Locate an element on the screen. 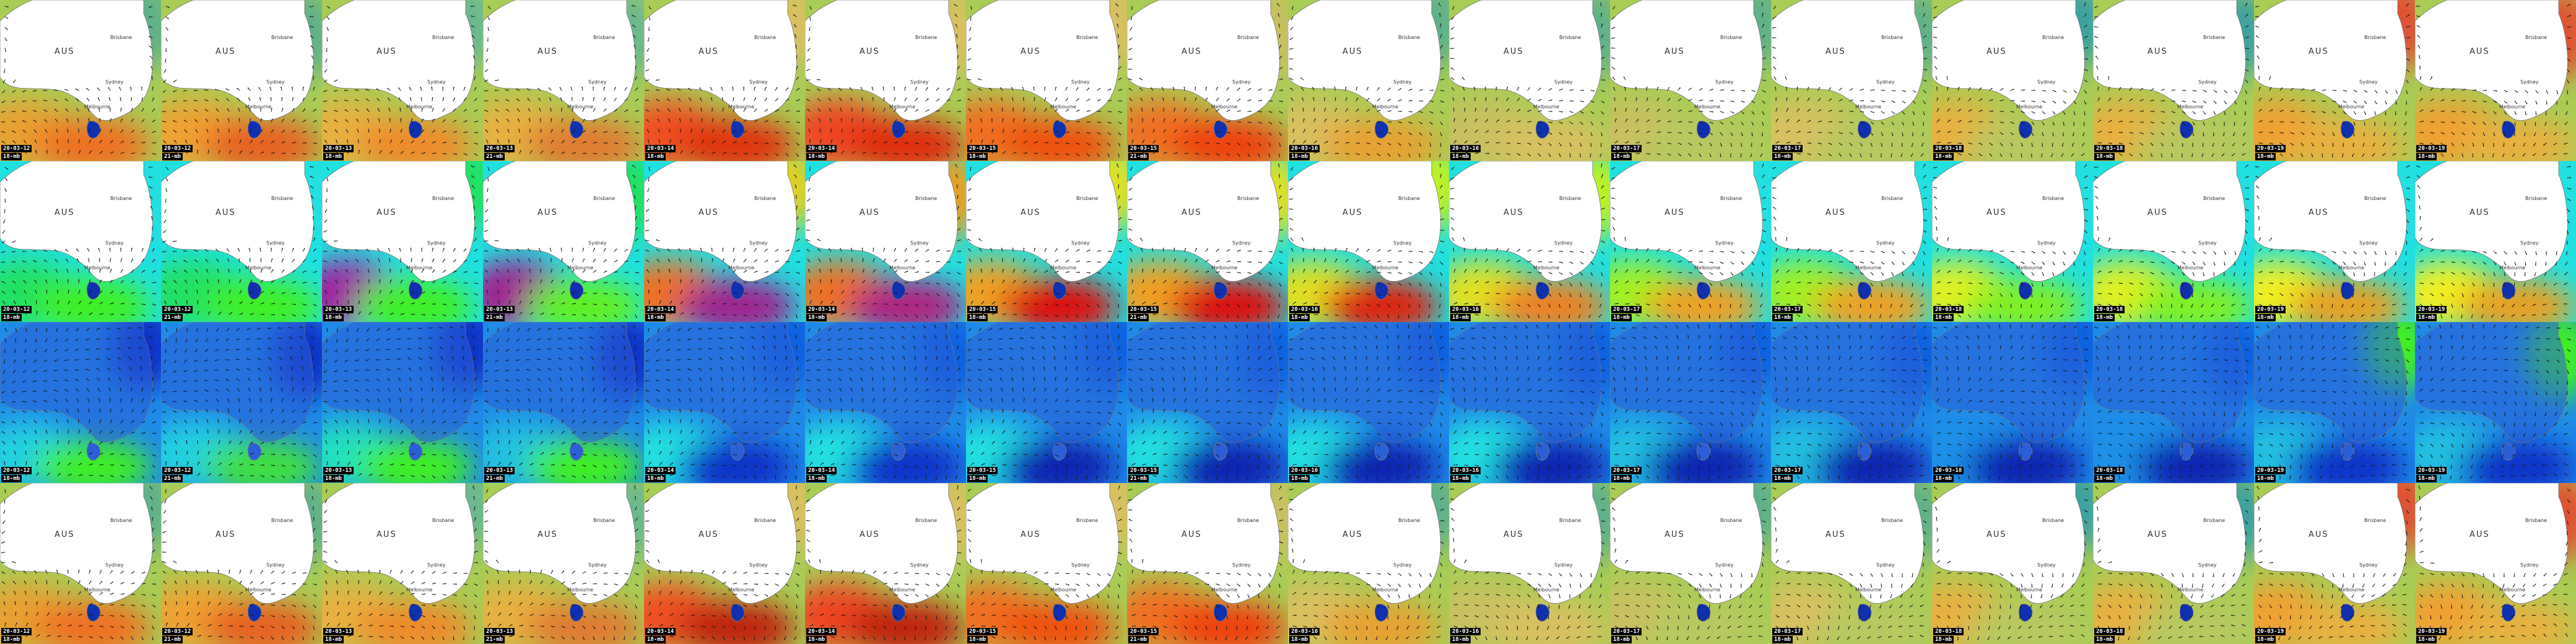 The image size is (2576, 644). map-tile-swell-height: AUS Brisbane Sydney Melbourne 20-03-14 18-mb is located at coordinates (724, 563).